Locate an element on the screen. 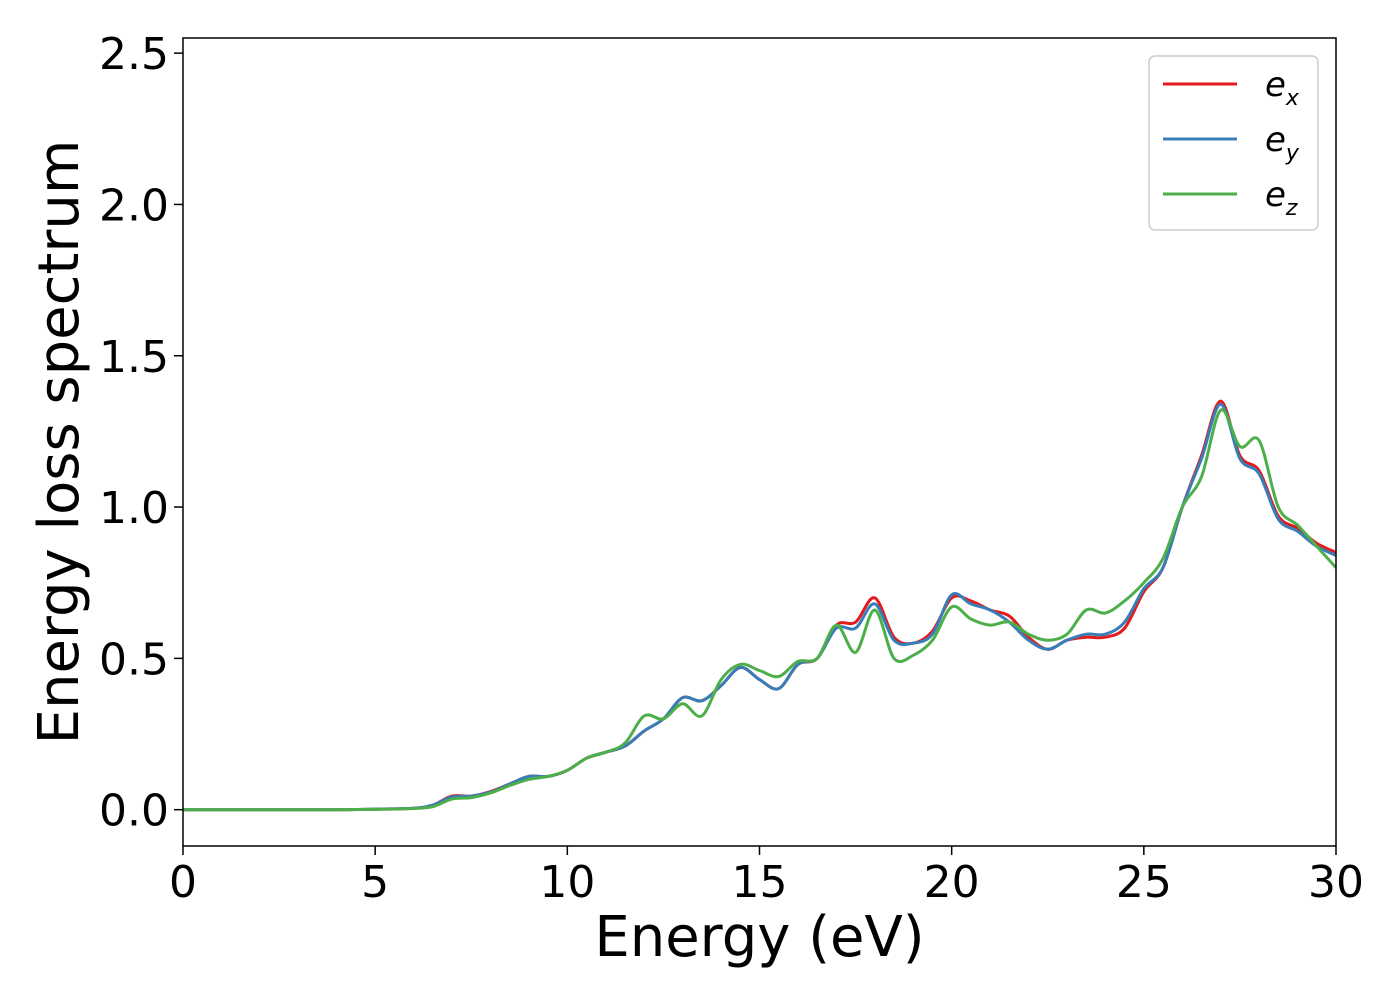 The image size is (1400, 1000). x-tick-label: 25 is located at coordinates (1144, 882).